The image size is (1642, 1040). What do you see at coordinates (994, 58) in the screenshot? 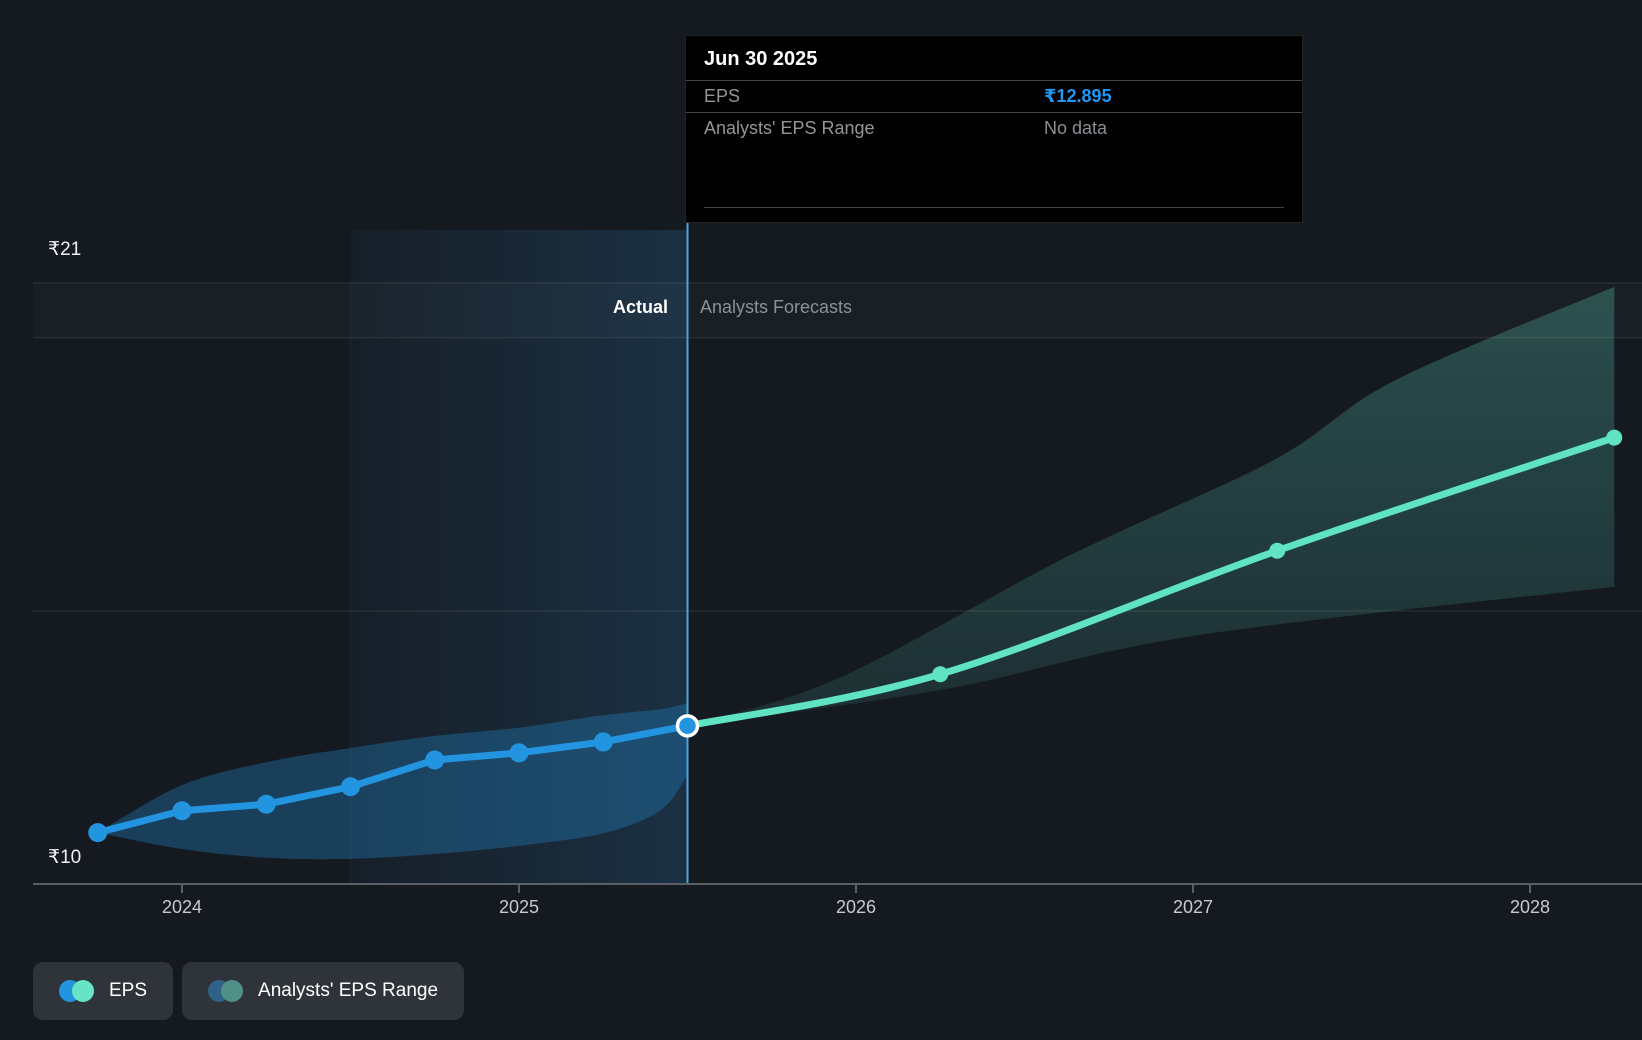
I see `tooltip-date: Jun 30 2025` at bounding box center [994, 58].